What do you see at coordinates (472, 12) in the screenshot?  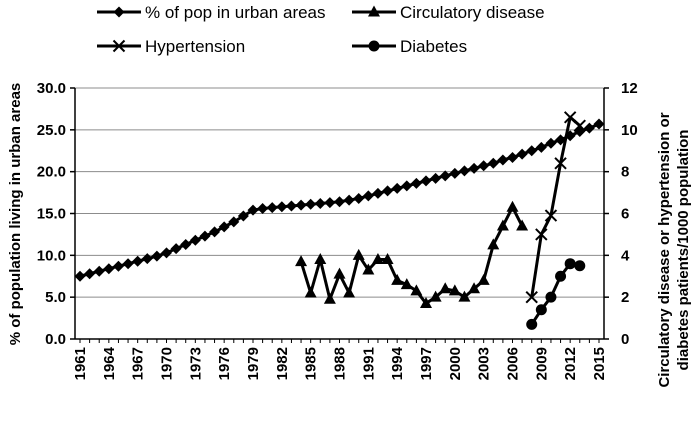 I see `legend-label: Circulatory disease` at bounding box center [472, 12].